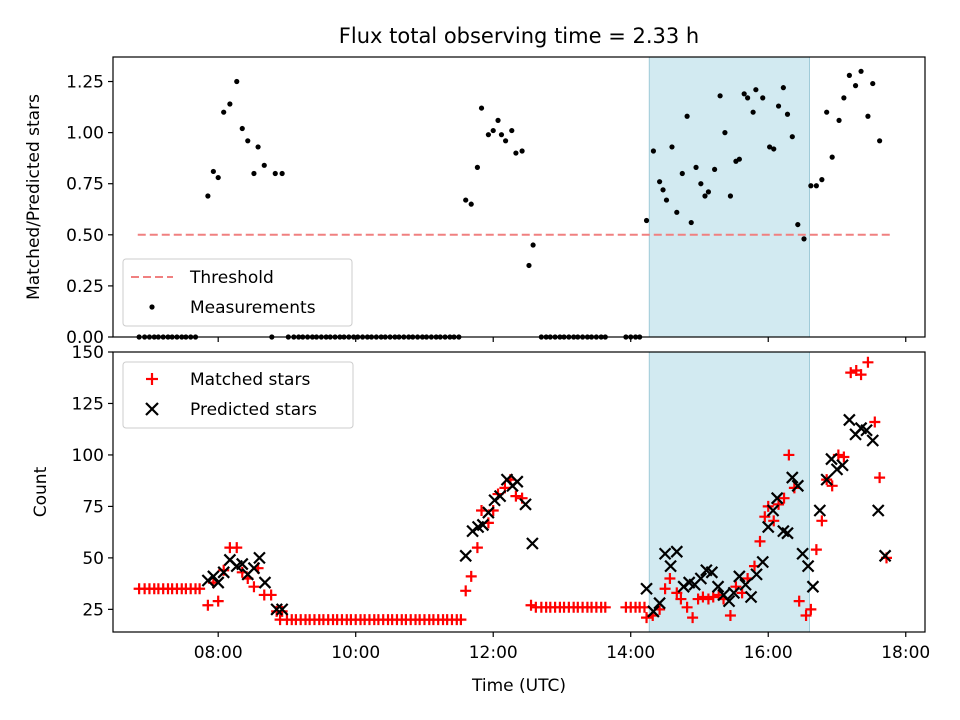  I want to click on bottom-legend: Matched stars Predicted stars, so click(238, 395).